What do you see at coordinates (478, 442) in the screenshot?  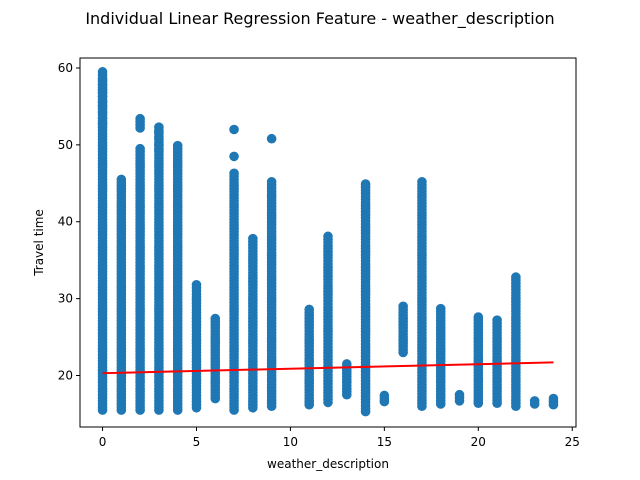 I see `x-tick-label: 20` at bounding box center [478, 442].